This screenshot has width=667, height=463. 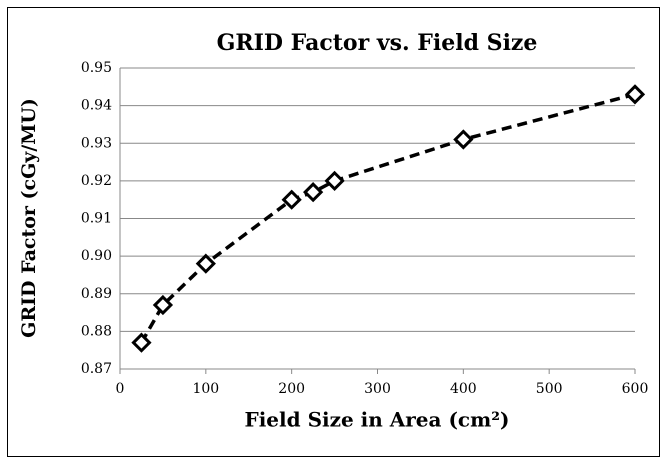 I want to click on x-axis-label: Field Size in Area (cm²), so click(x=377, y=420).